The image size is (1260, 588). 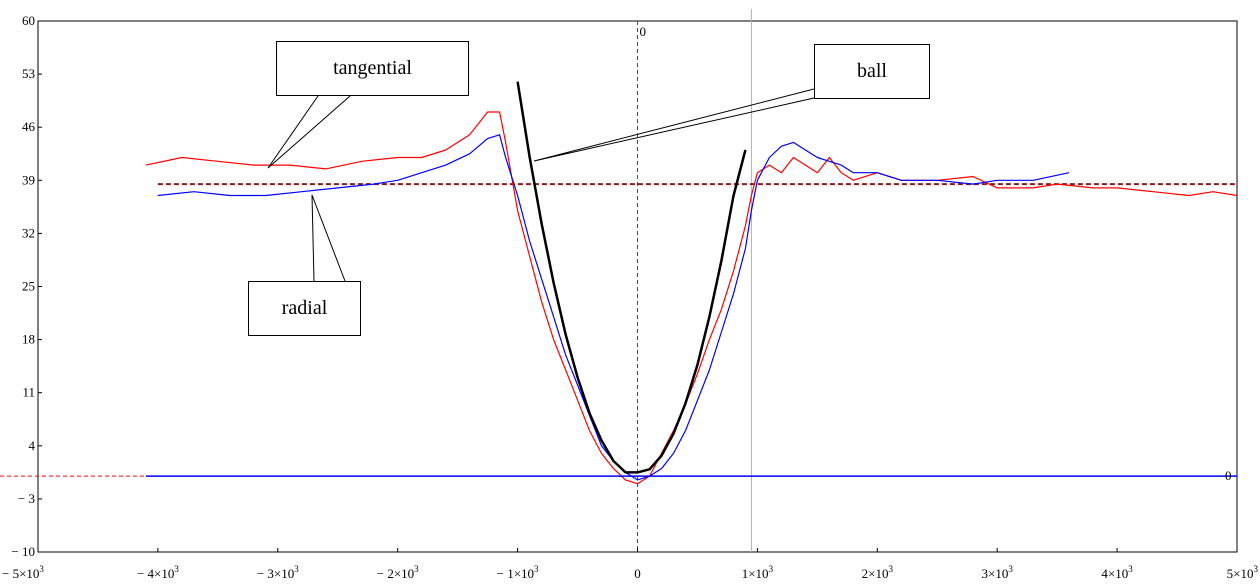 I want to click on callout-leaders-layer, so click(x=541, y=185).